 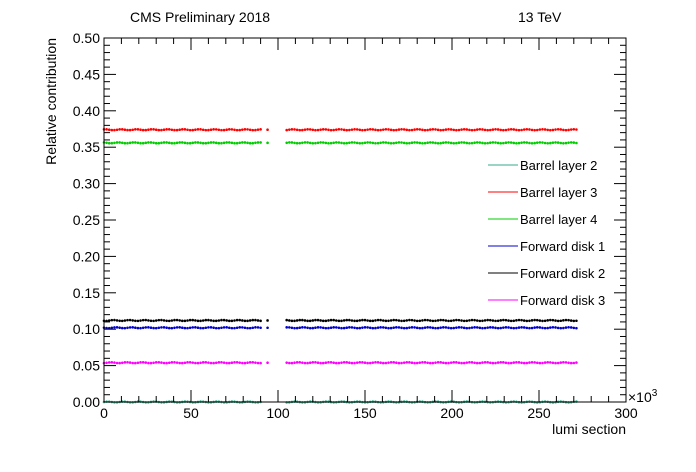 What do you see at coordinates (562, 246) in the screenshot?
I see `legend-label: Forward disk 1` at bounding box center [562, 246].